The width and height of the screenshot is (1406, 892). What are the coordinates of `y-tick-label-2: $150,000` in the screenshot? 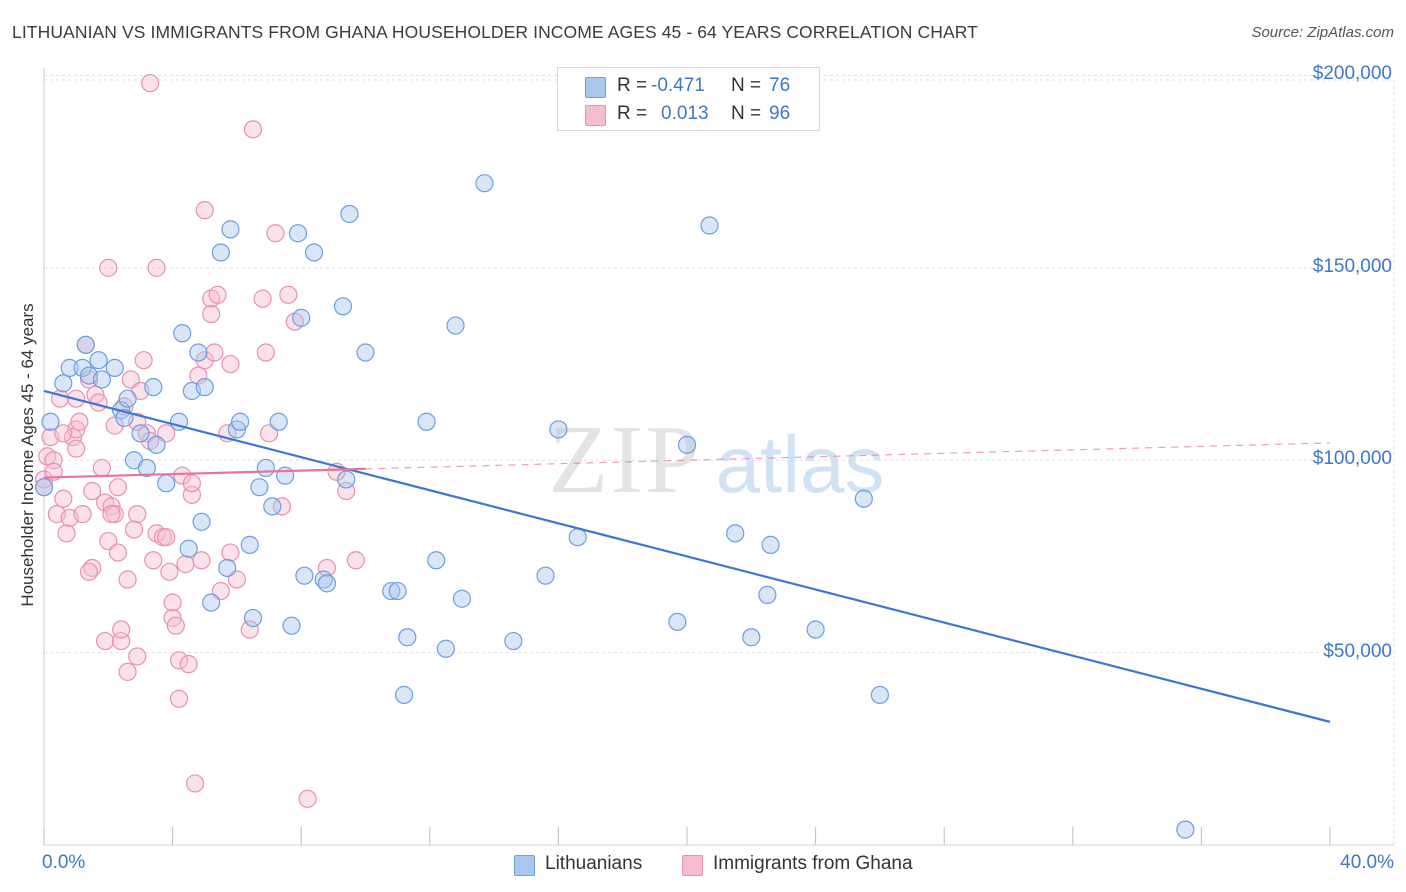 It's located at (1352, 266).